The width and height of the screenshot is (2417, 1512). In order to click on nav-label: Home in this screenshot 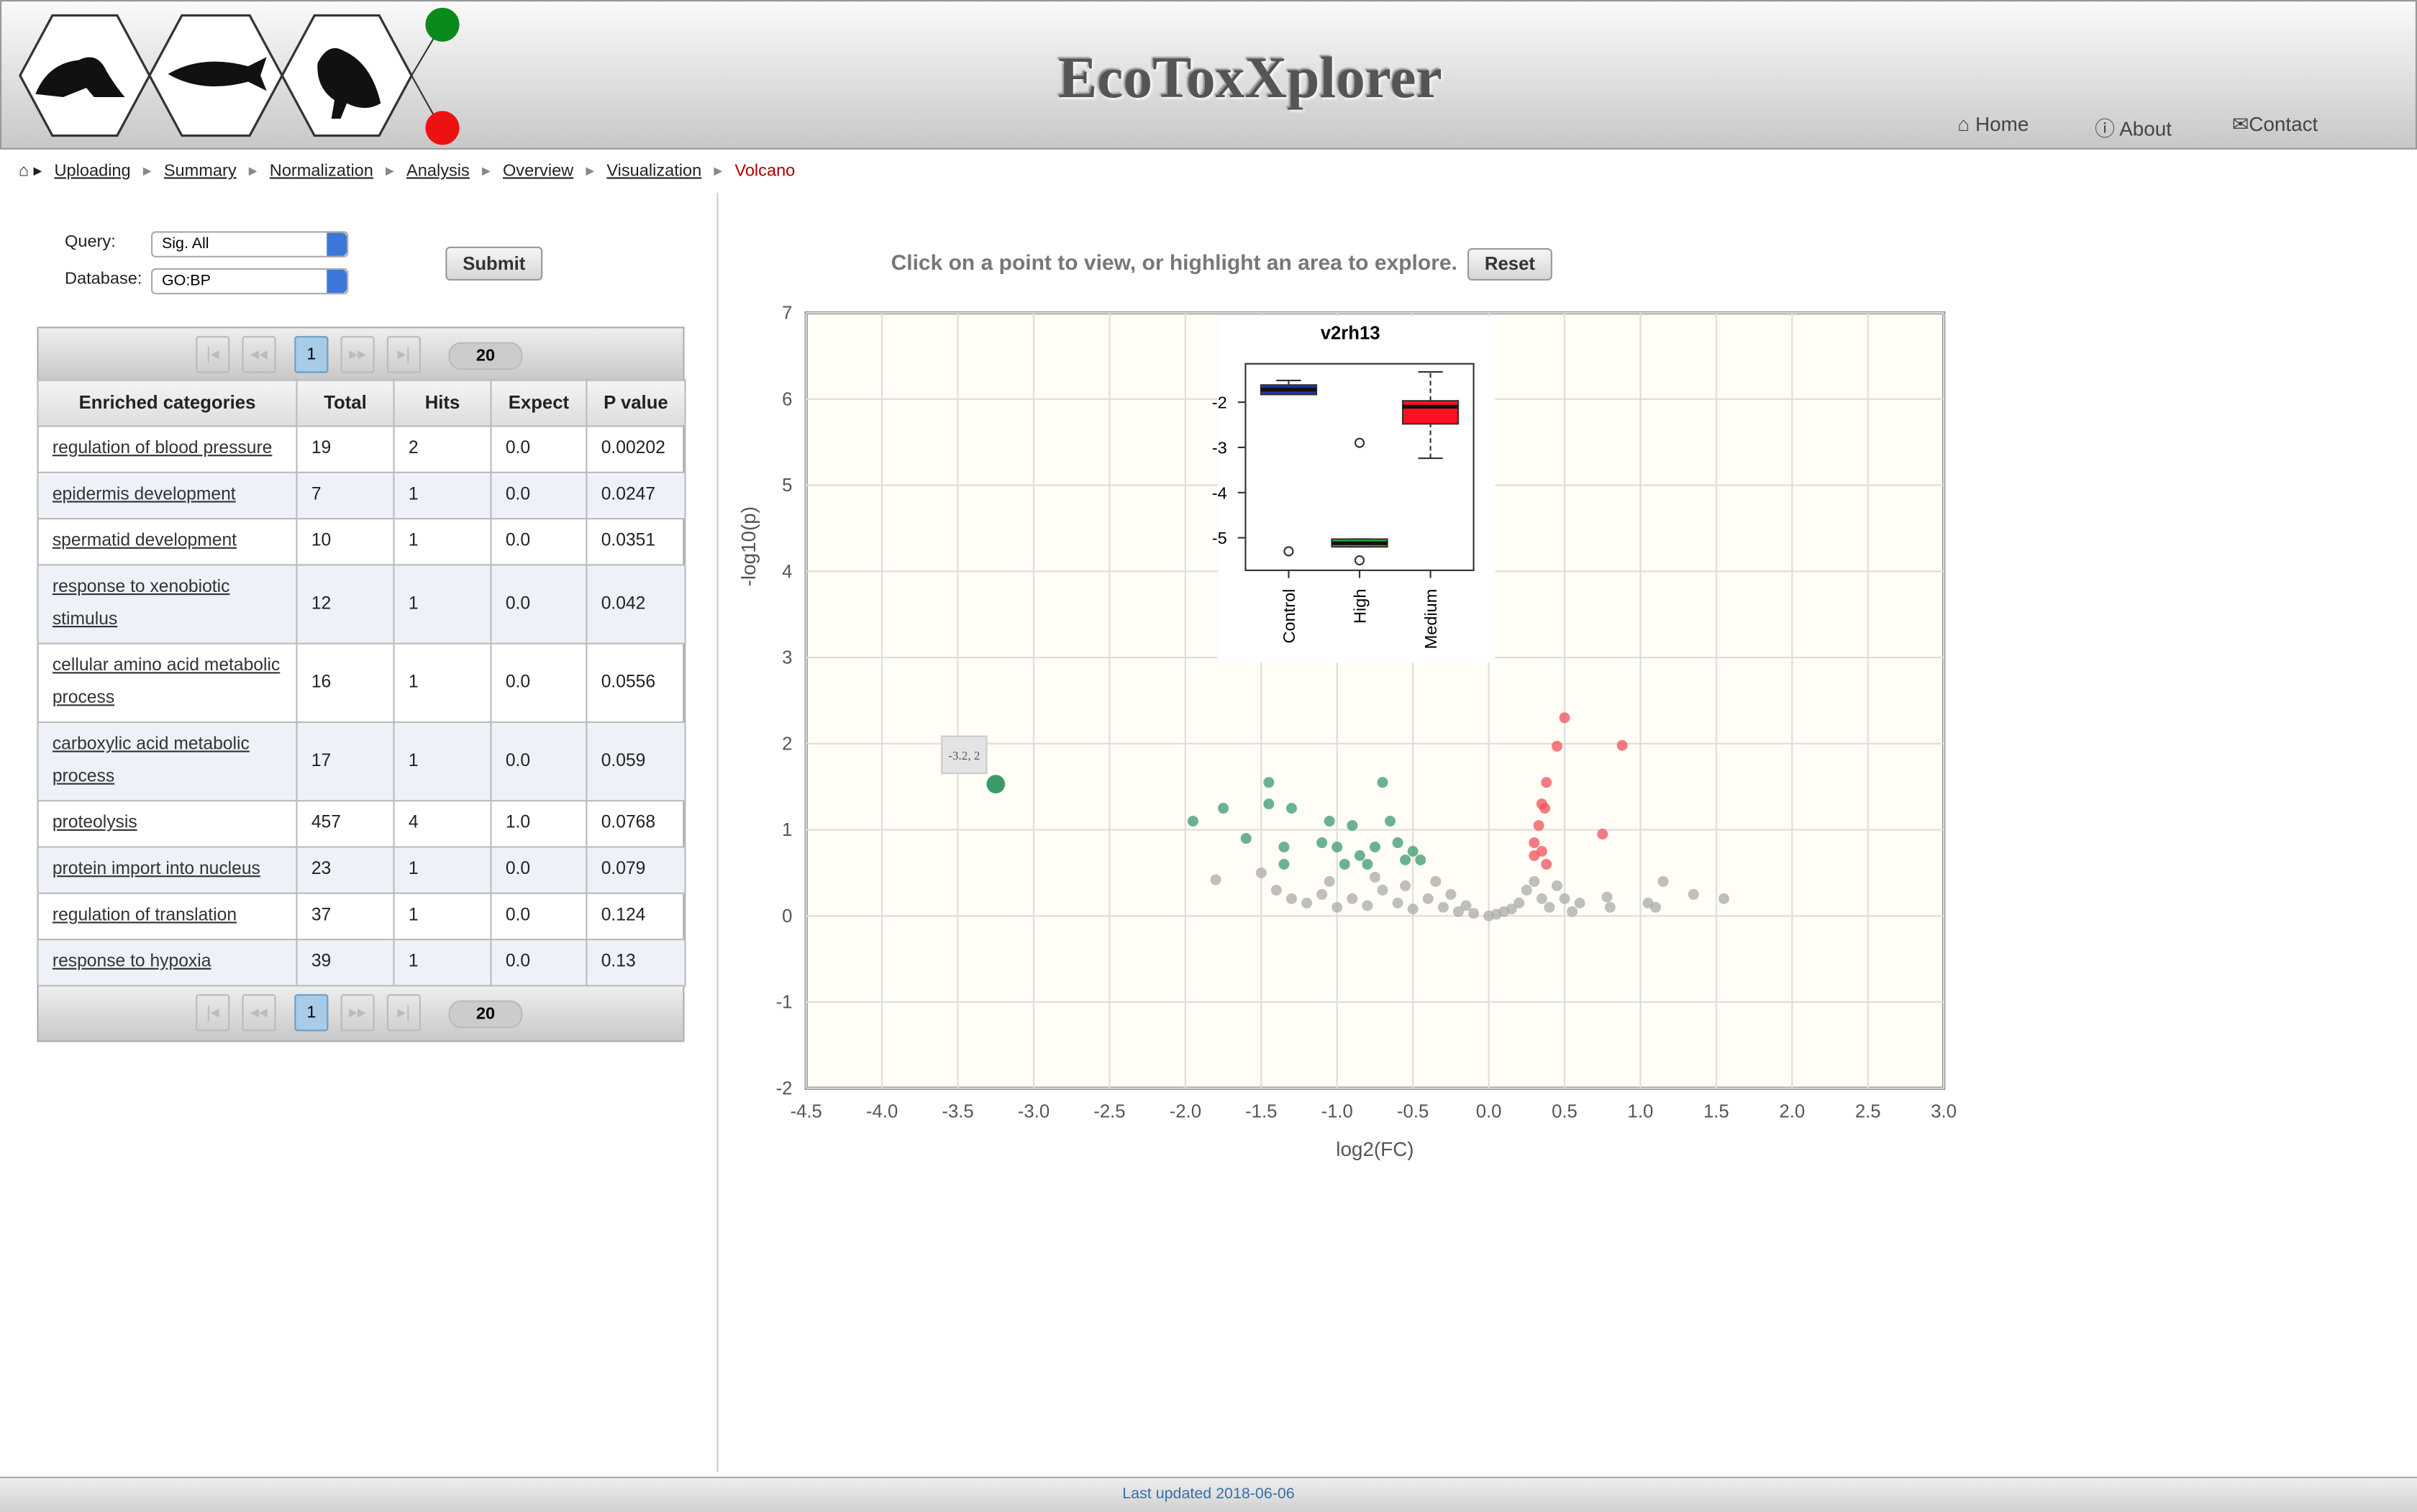, I will do `click(2002, 124)`.